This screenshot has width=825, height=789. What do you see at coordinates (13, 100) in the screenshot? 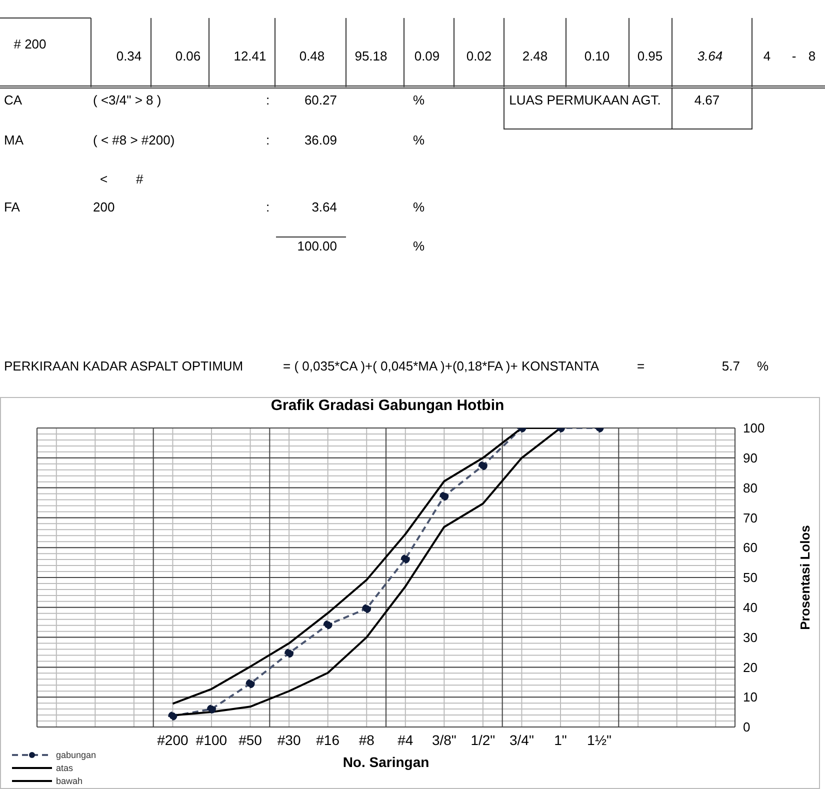
I see `text: CA` at bounding box center [13, 100].